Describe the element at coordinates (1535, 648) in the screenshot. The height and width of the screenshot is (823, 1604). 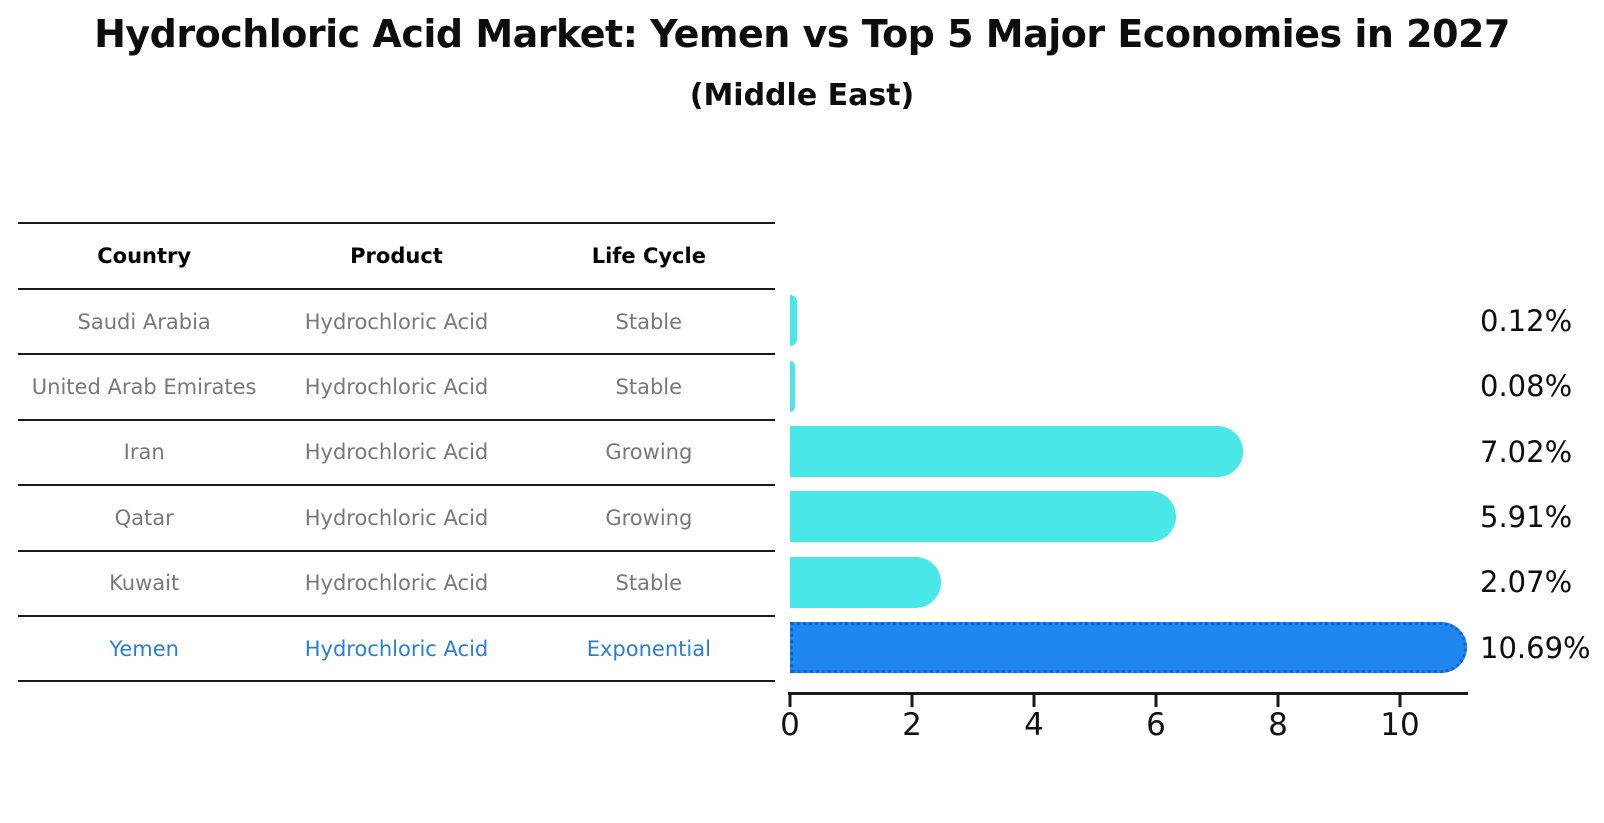
I see `value-label: 10.69%` at that location.